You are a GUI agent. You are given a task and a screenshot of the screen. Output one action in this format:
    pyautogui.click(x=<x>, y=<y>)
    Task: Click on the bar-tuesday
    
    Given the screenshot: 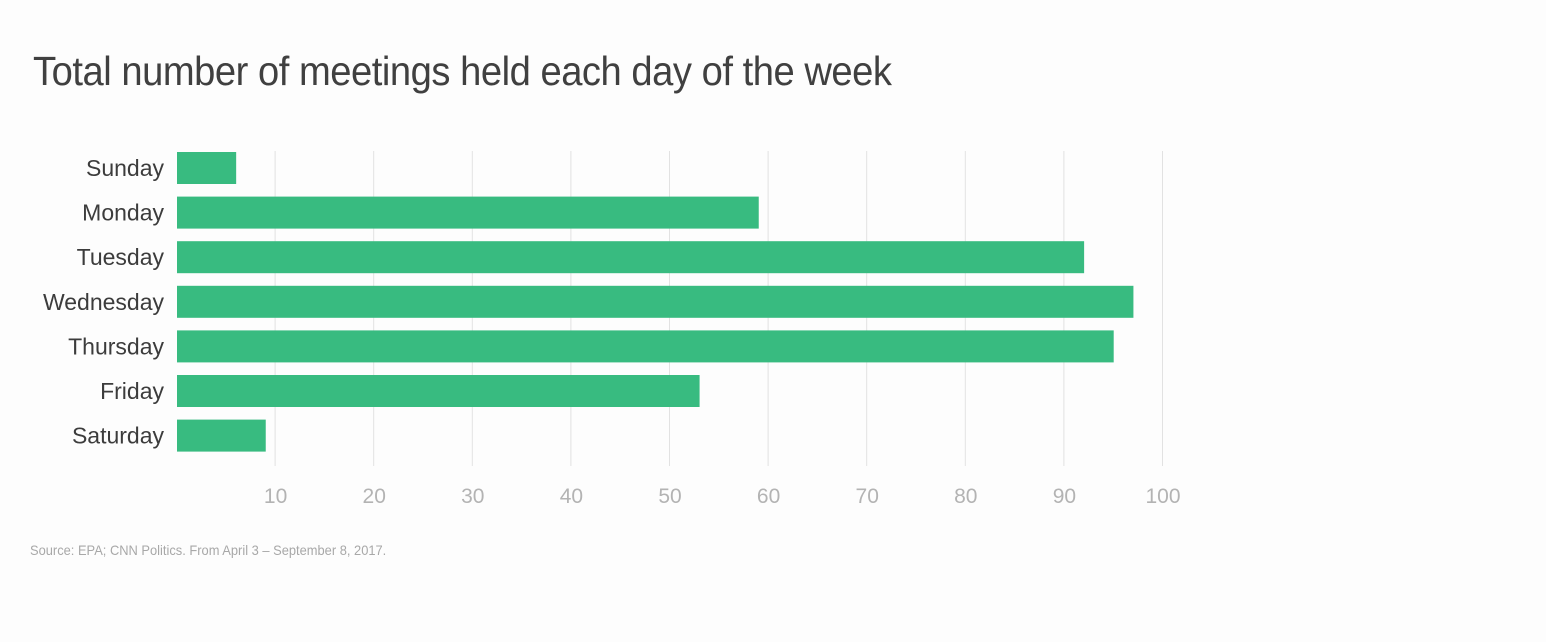 What is the action you would take?
    pyautogui.click(x=631, y=257)
    